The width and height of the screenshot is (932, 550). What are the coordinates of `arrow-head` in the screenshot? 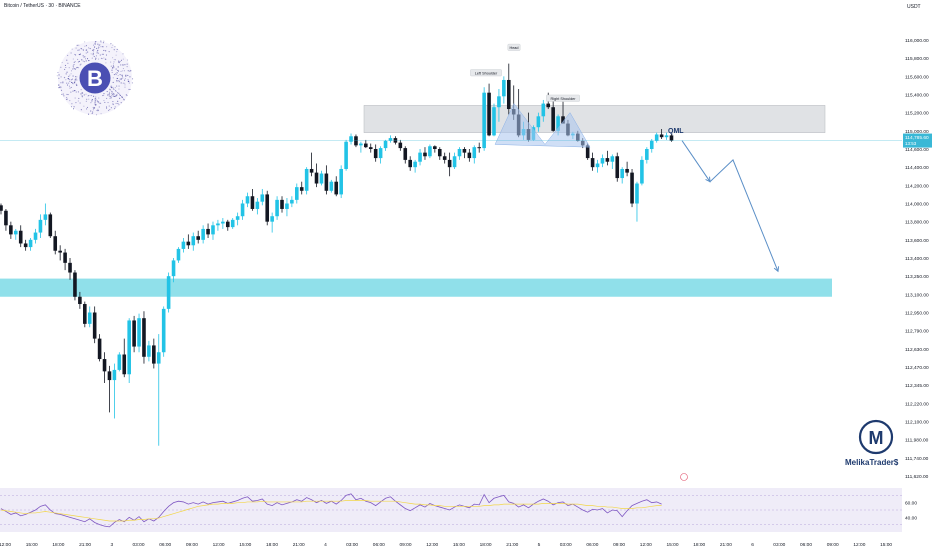 It's located at (776, 269).